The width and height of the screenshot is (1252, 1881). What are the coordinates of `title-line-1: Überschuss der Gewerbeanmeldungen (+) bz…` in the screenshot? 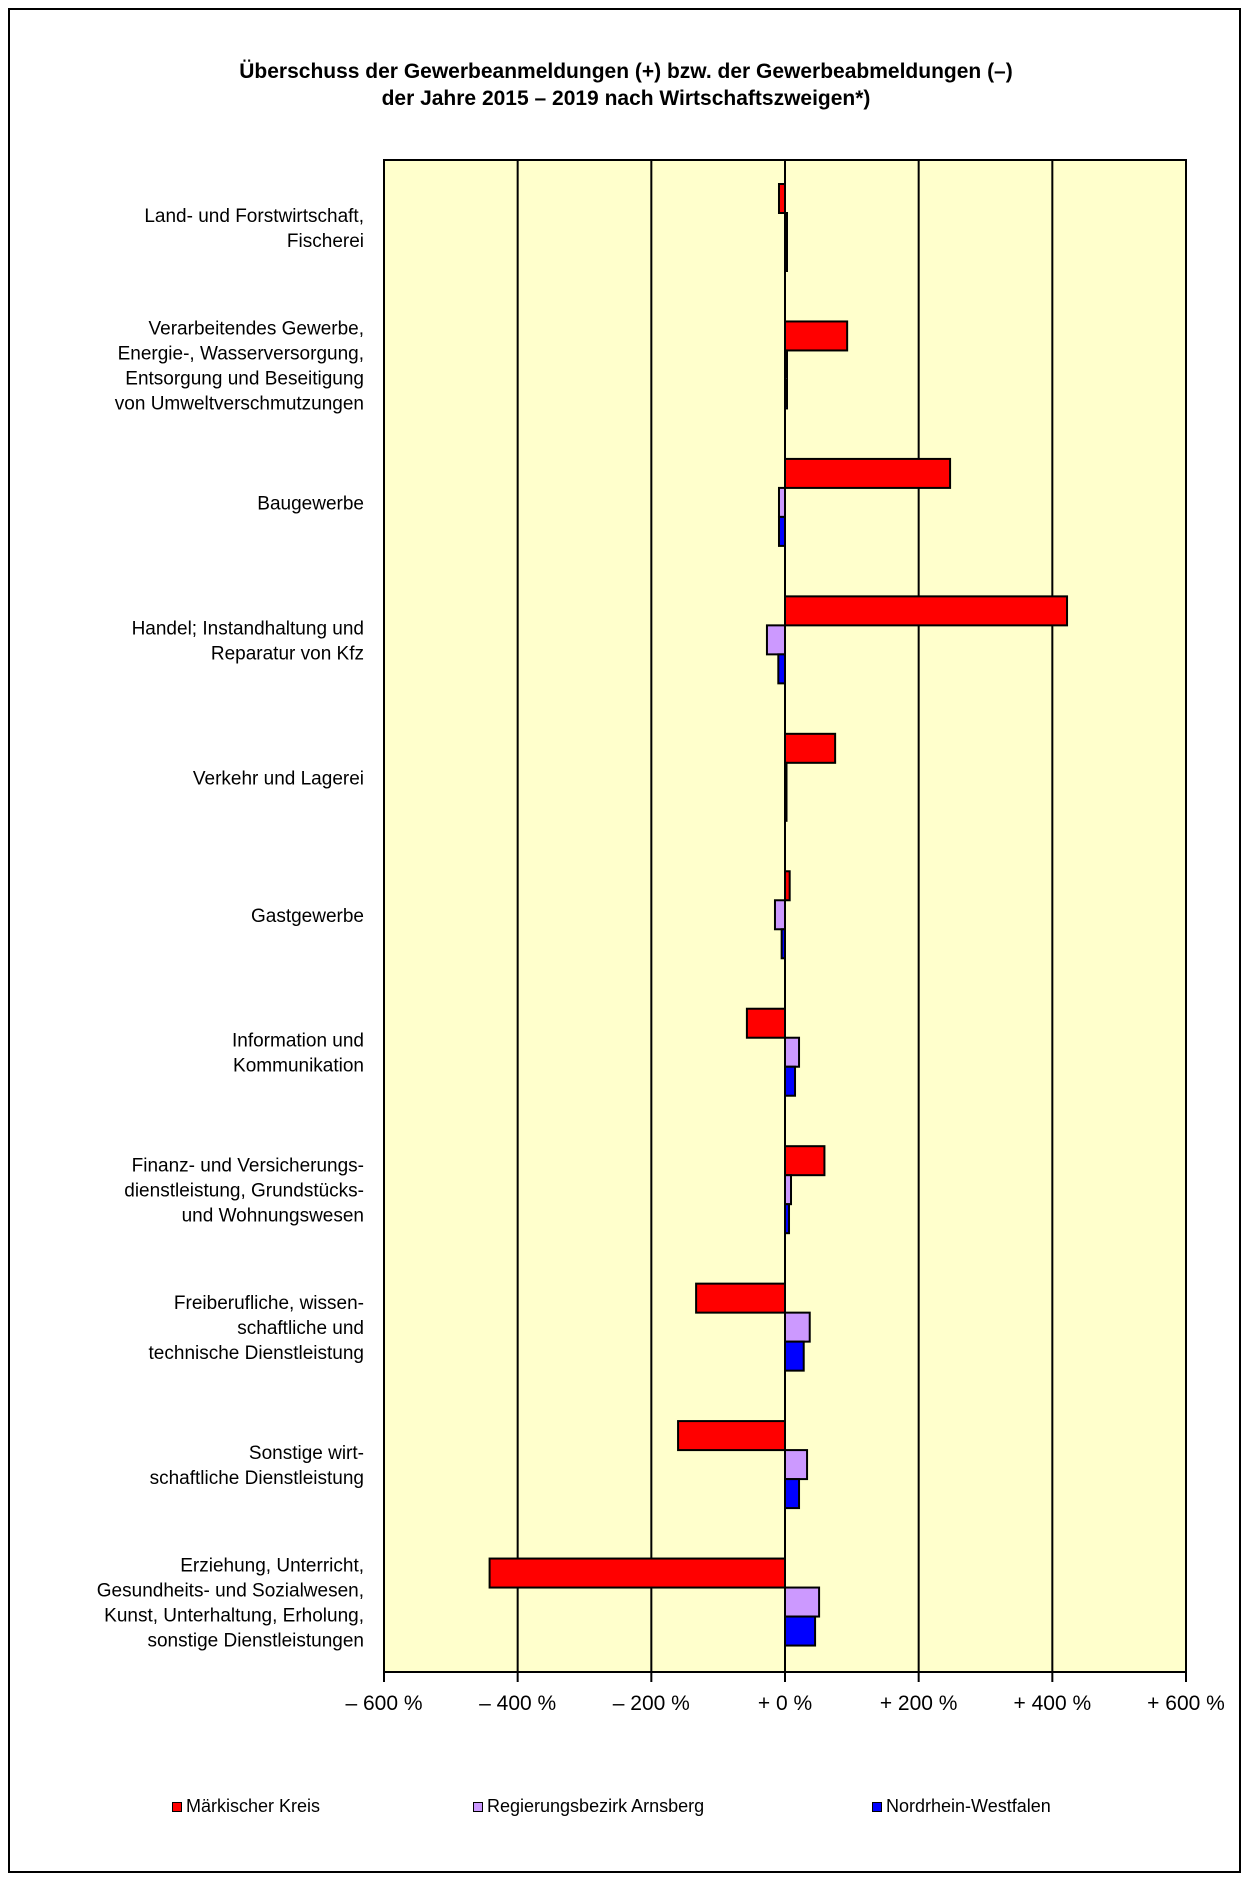 It's located at (626, 71).